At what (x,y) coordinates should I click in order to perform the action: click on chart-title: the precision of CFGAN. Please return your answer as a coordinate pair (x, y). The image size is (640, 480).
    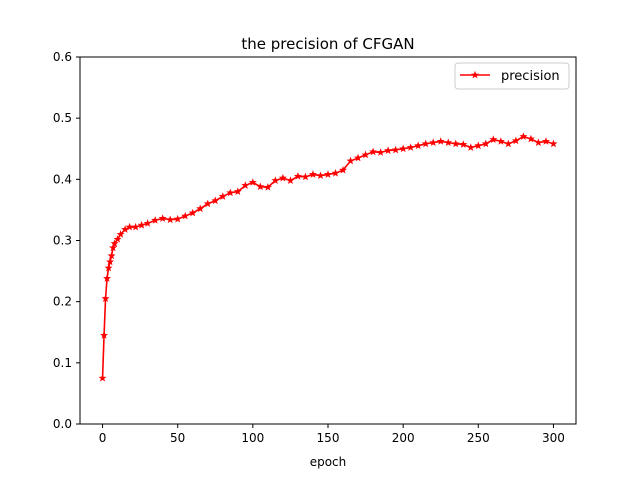
    Looking at the image, I should click on (327, 44).